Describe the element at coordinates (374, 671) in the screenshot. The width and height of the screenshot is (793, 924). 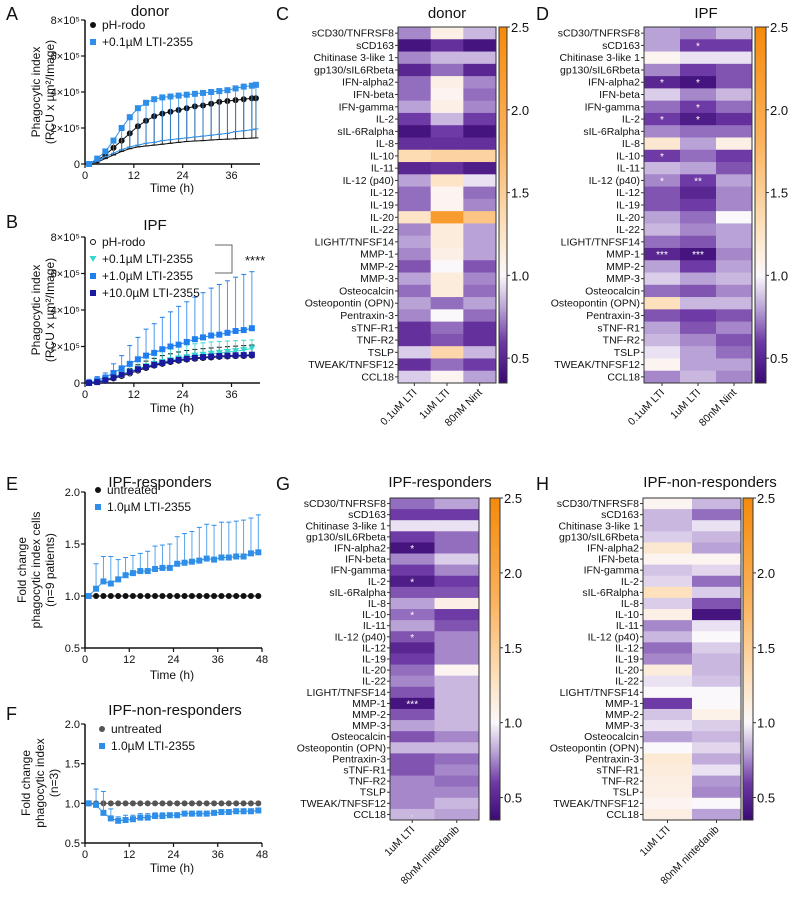
I see `row-label: IL-20` at that location.